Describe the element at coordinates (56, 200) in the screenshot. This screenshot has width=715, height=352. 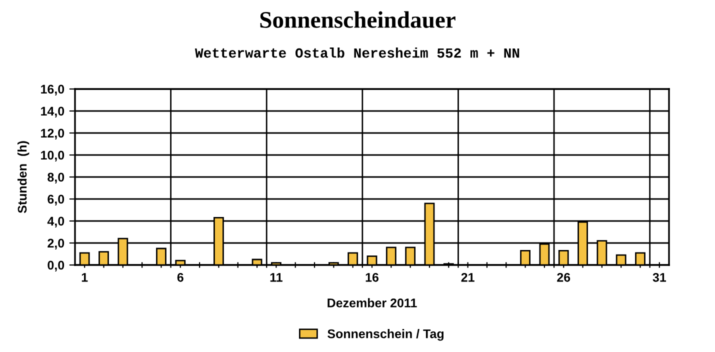
I see `y-tick-label: 6,0` at that location.